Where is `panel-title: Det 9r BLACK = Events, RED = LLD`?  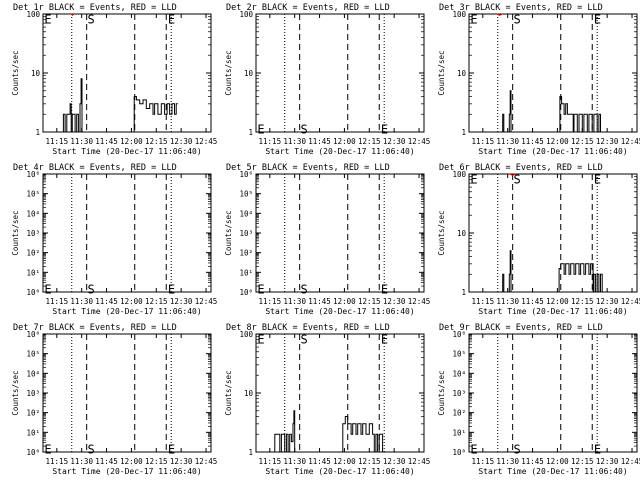 panel-title: Det 9r BLACK = Events, RED = LLD is located at coordinates (521, 328).